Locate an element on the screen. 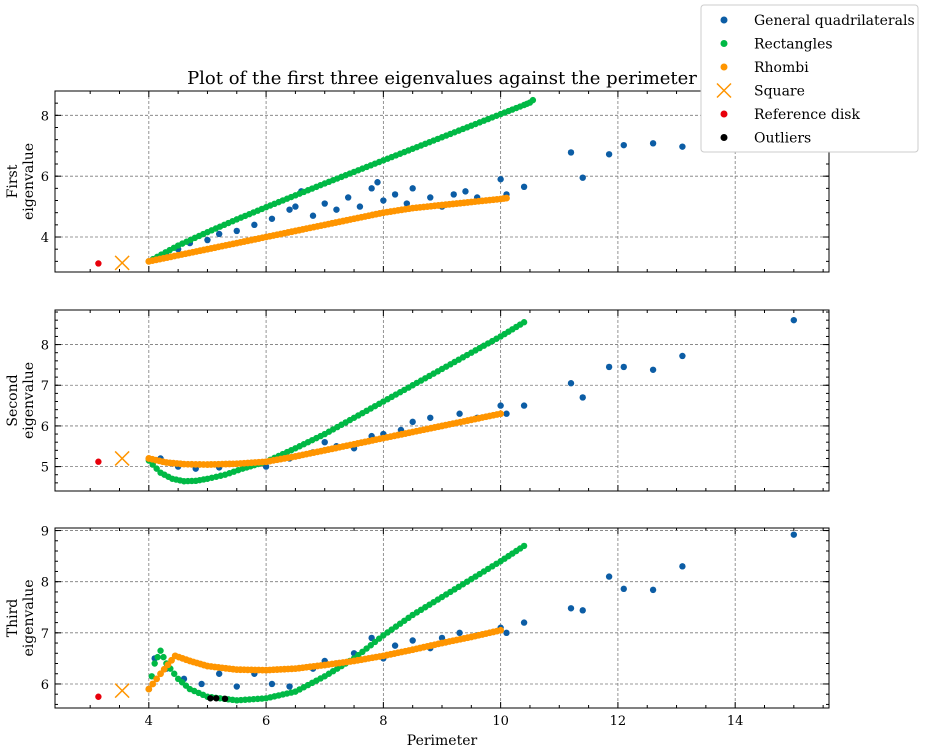  legend-label: Rhombi is located at coordinates (781, 68).